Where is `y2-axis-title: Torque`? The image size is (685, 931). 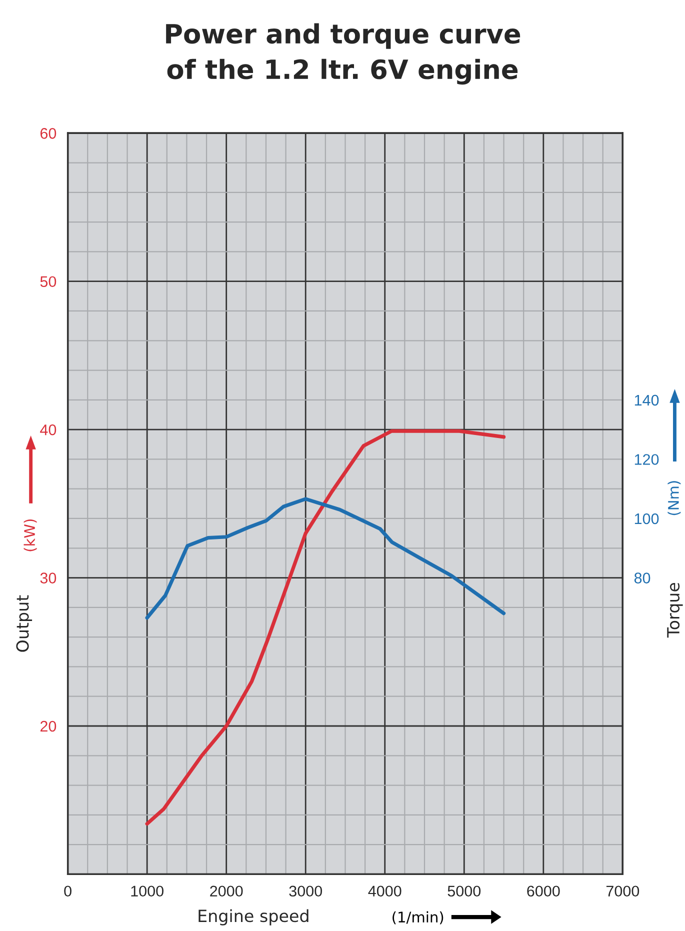
y2-axis-title: Torque is located at coordinates (675, 610).